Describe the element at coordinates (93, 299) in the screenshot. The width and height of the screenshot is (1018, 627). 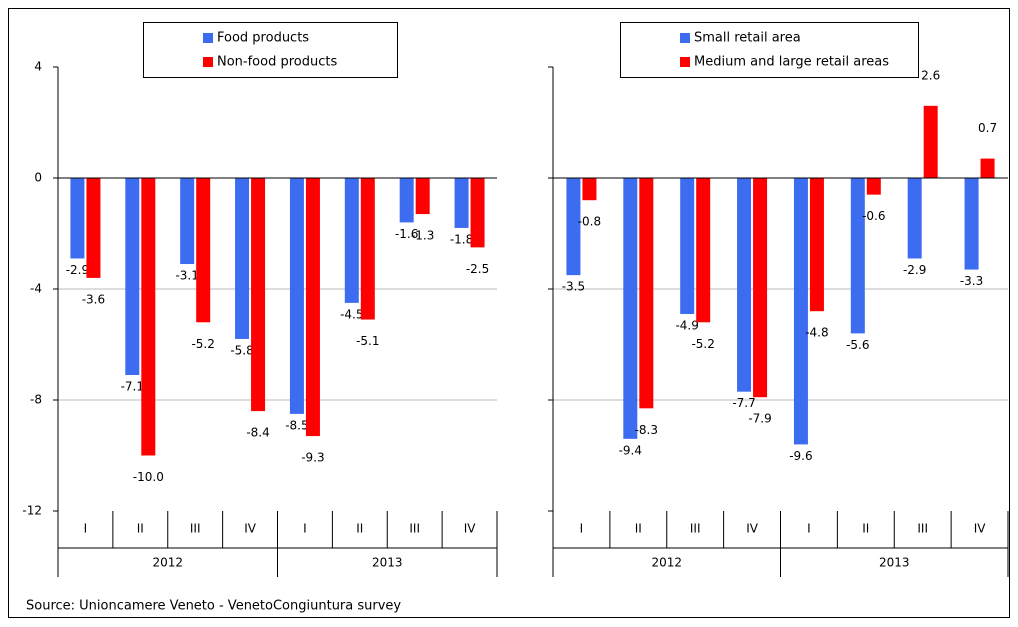
I see `data-label: -3.6` at that location.